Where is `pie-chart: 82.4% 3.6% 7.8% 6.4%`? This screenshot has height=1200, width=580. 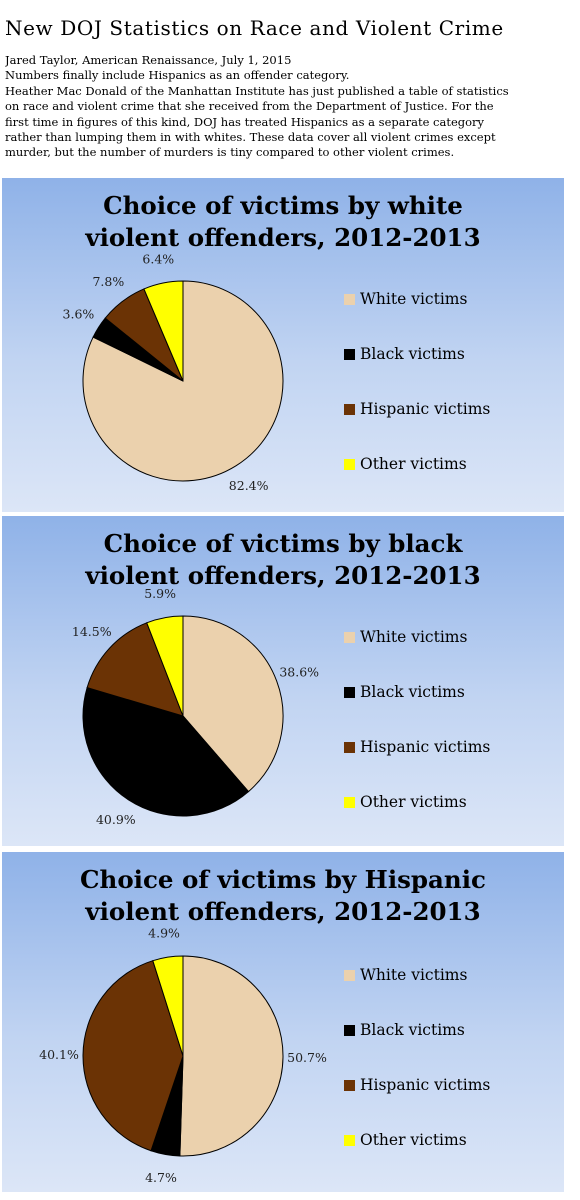
pie-chart: 82.4% 3.6% 7.8% 6.4% is located at coordinates (173, 372).